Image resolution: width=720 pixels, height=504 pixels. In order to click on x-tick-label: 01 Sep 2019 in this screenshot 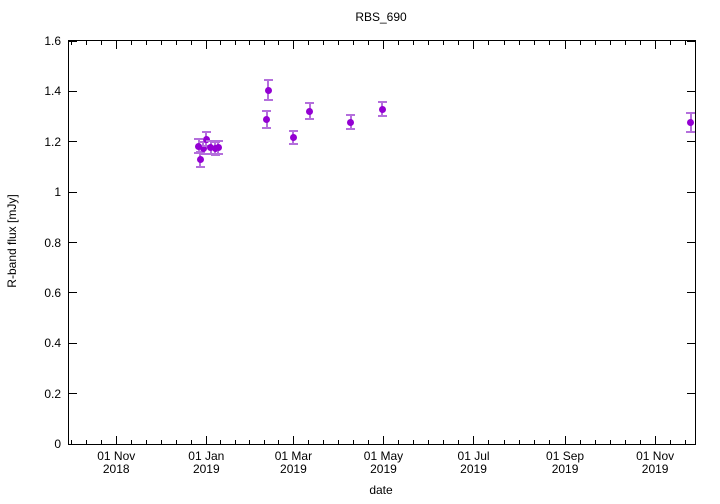, I will do `click(565, 462)`.